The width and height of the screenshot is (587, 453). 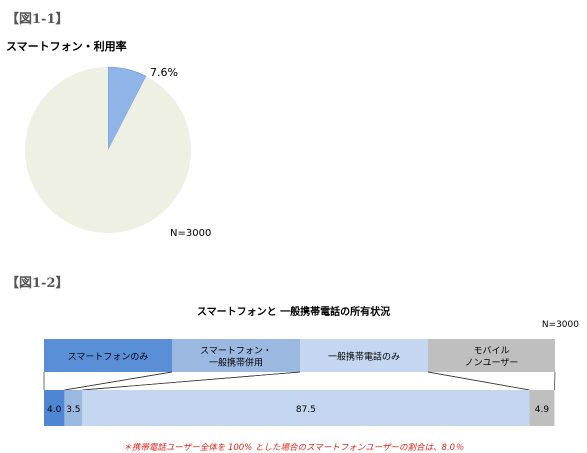 What do you see at coordinates (37, 19) in the screenshot?
I see `figure1-label: 【図1-1】` at bounding box center [37, 19].